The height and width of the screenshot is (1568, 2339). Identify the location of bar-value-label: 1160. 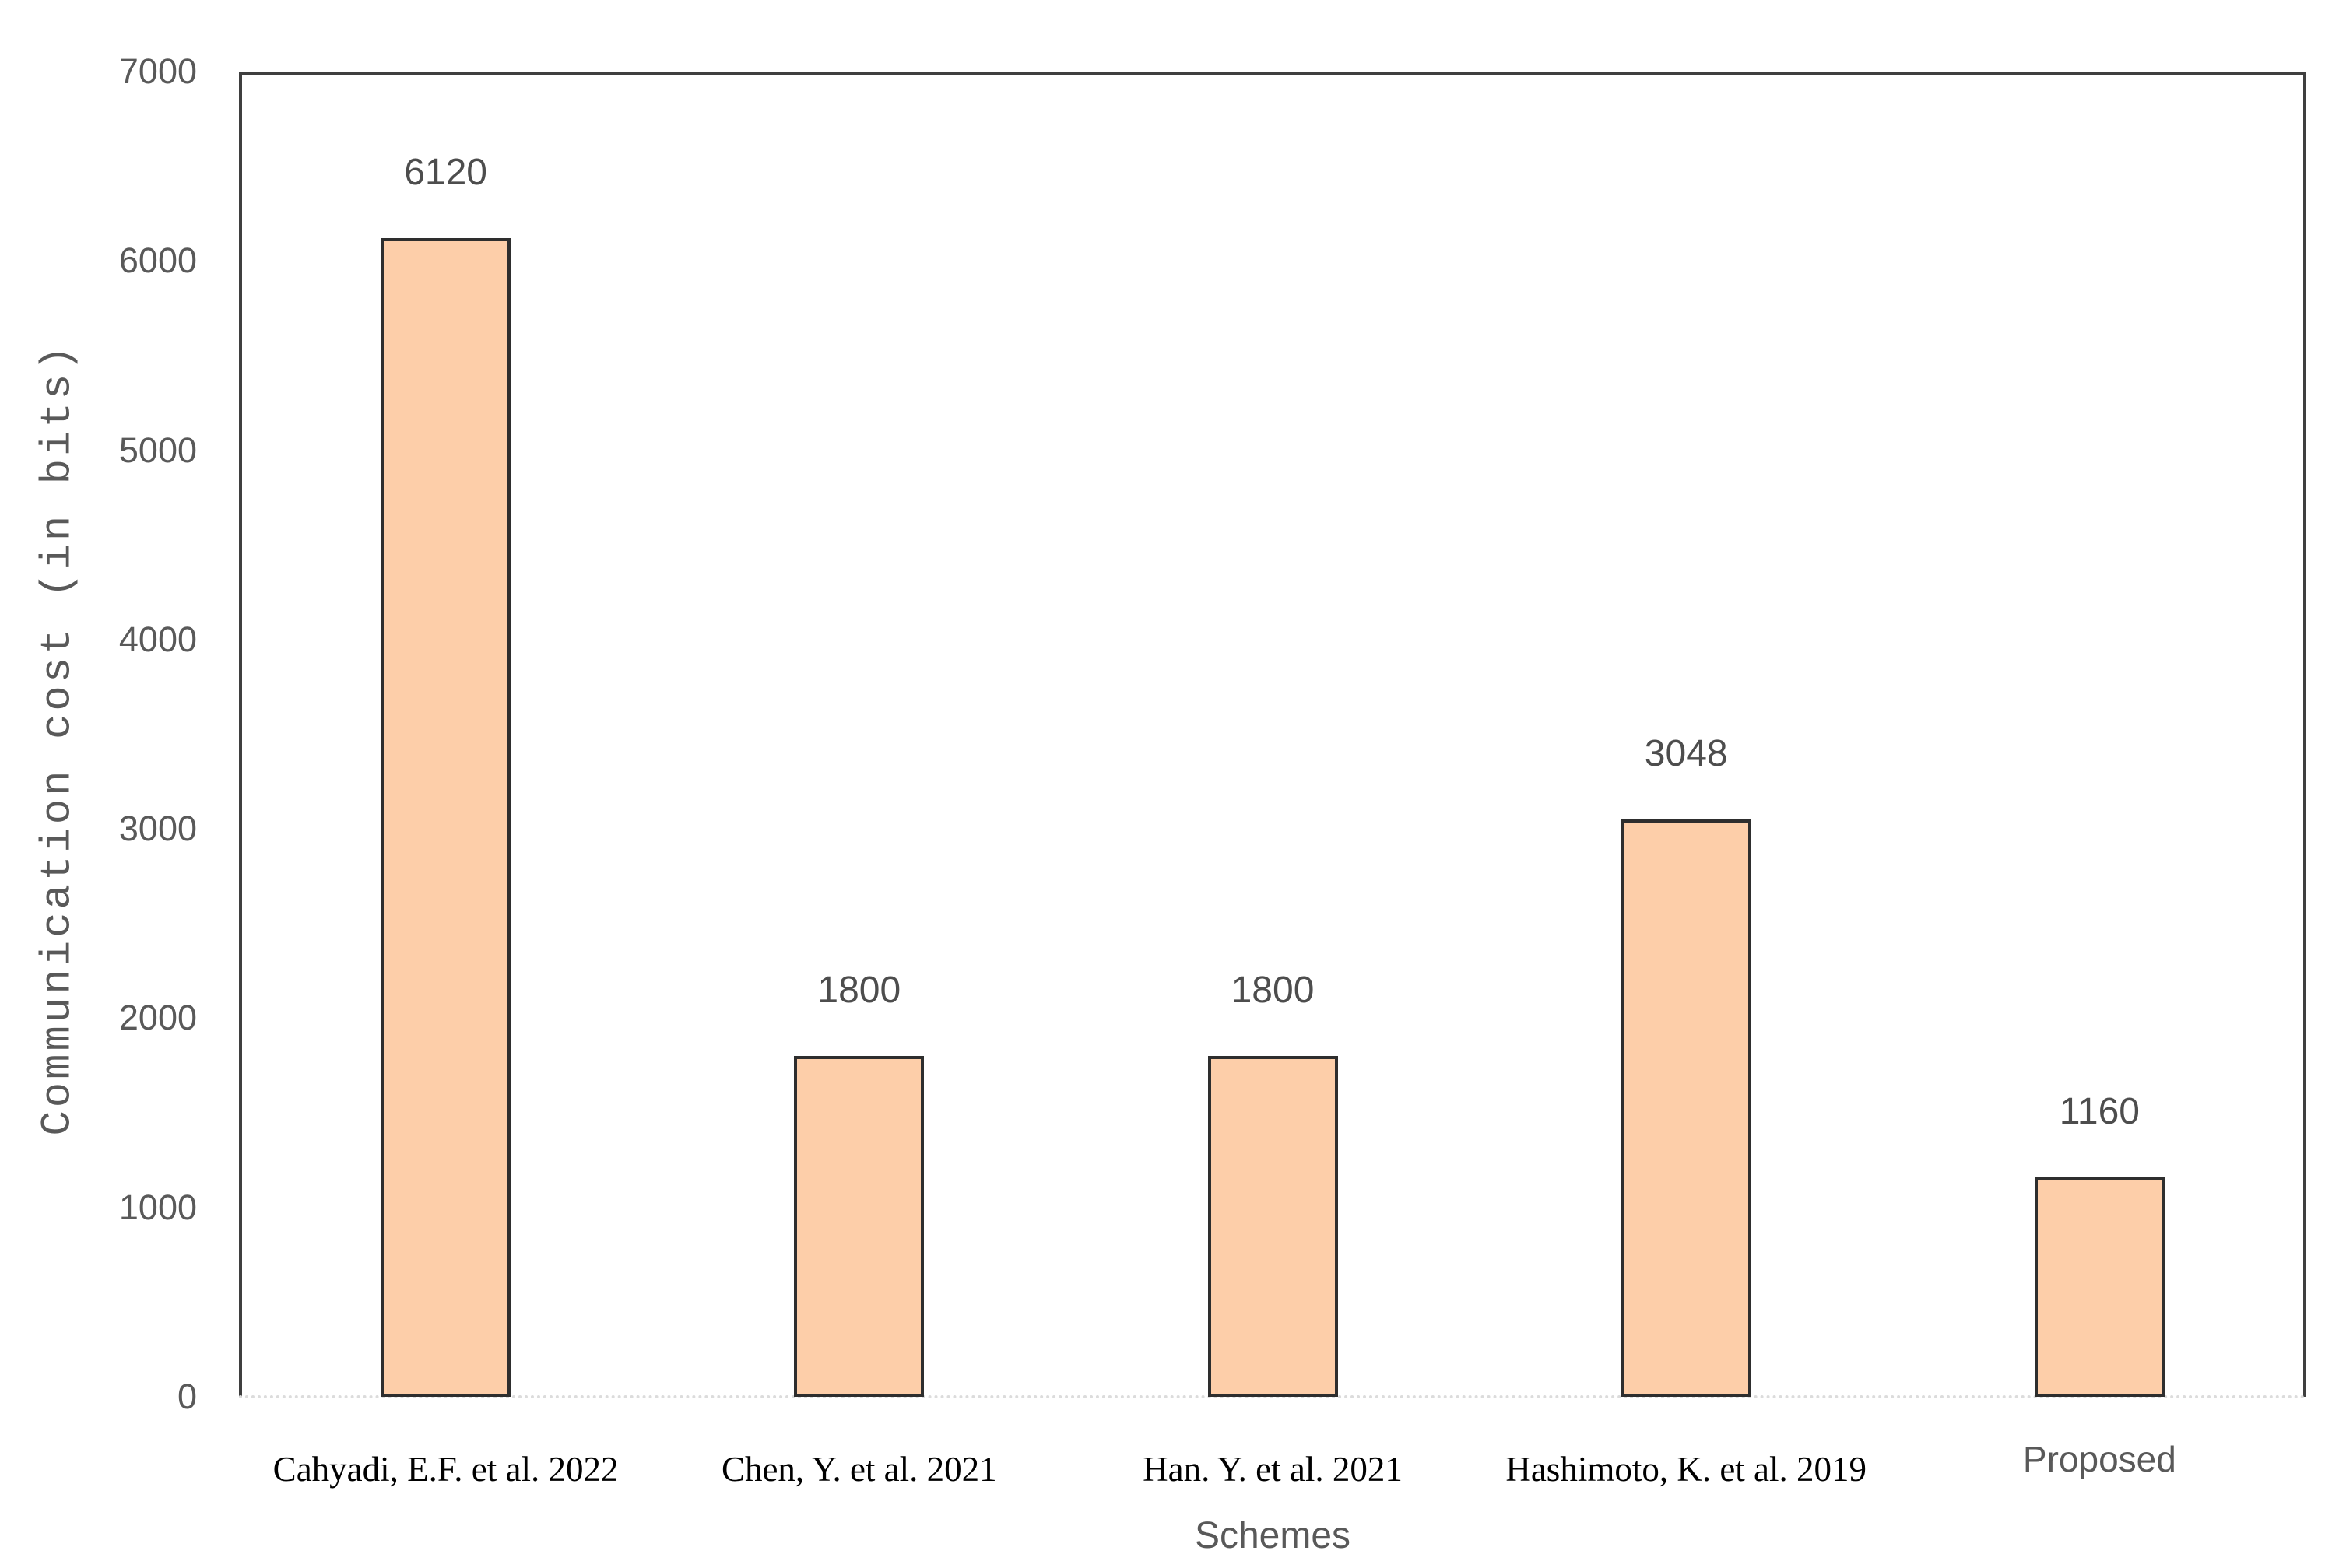
(2099, 1111).